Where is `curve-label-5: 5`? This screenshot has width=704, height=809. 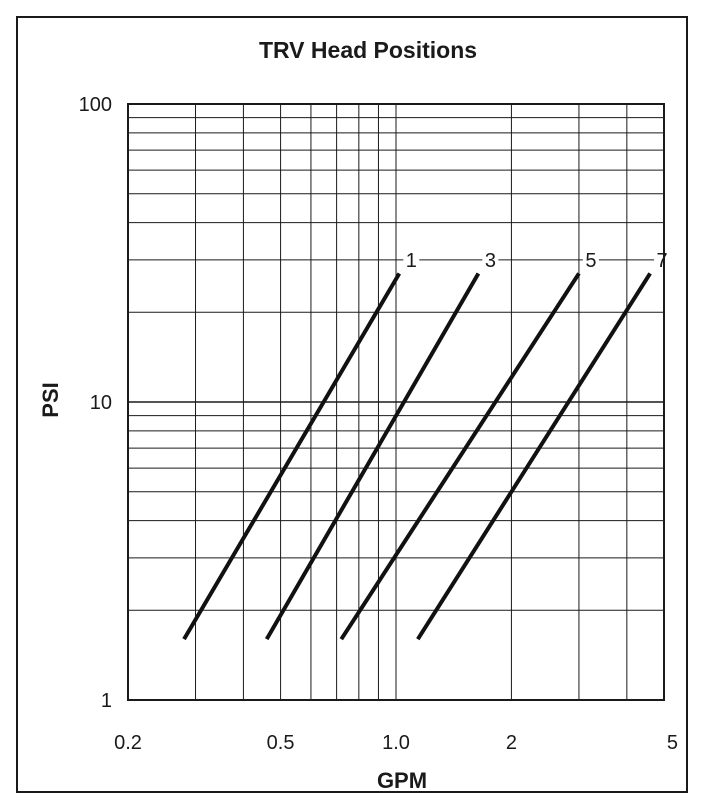 curve-label-5: 5 is located at coordinates (590, 261).